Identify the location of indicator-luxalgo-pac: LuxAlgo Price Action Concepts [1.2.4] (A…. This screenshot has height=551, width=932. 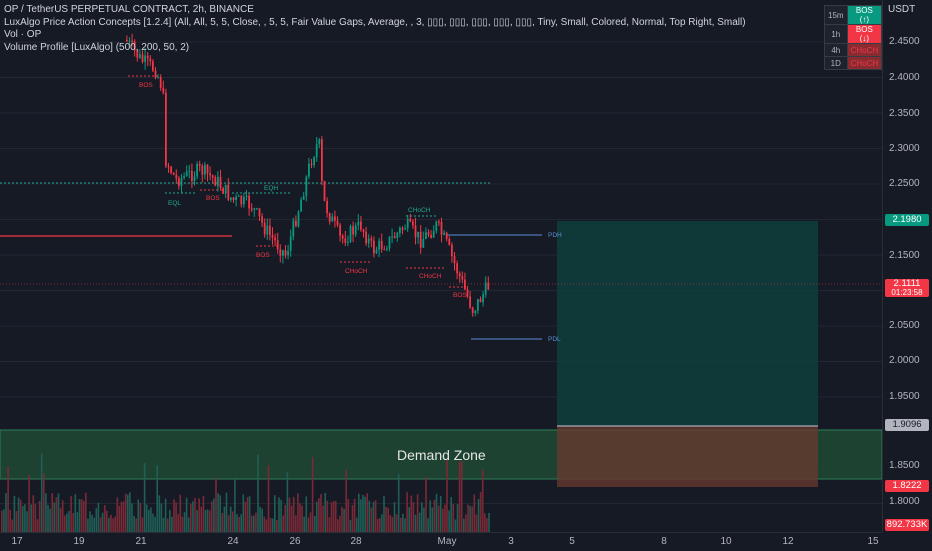
(375, 22).